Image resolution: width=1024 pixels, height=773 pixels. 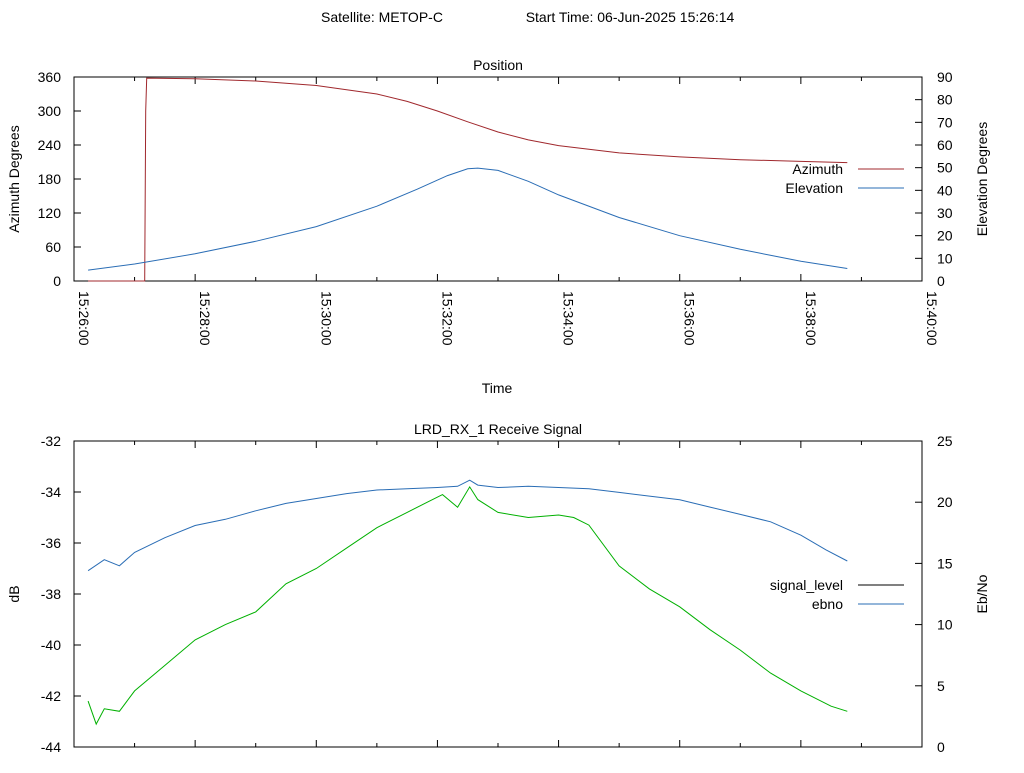 I want to click on y-tick-label: 120, so click(x=50, y=213).